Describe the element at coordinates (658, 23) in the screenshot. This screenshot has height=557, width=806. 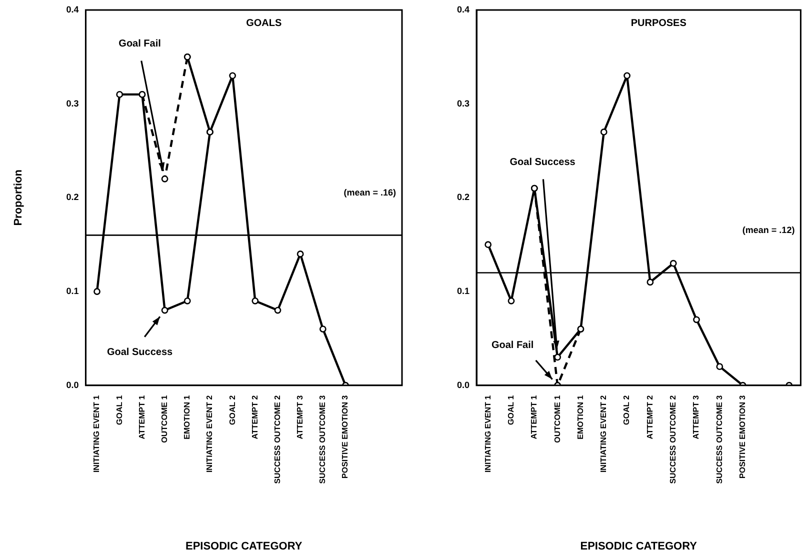
I see `text: PURPOSES` at that location.